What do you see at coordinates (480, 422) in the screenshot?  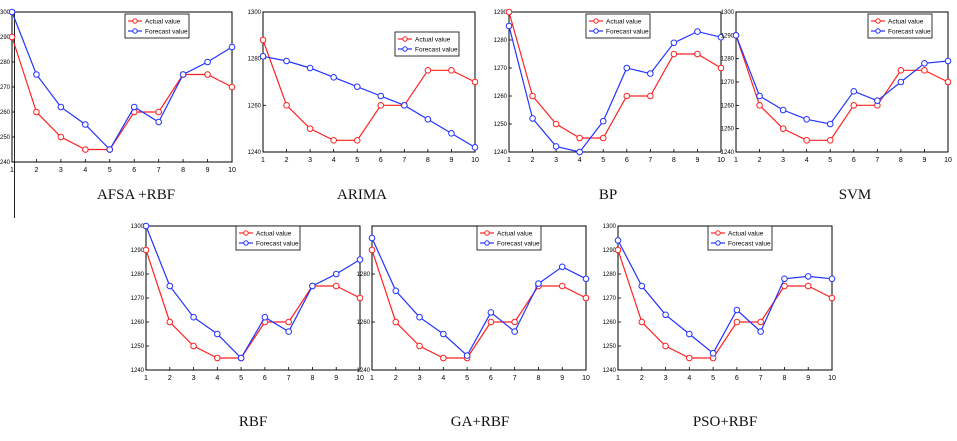 I see `chart-caption-ga-rbf: GA+RBF` at bounding box center [480, 422].